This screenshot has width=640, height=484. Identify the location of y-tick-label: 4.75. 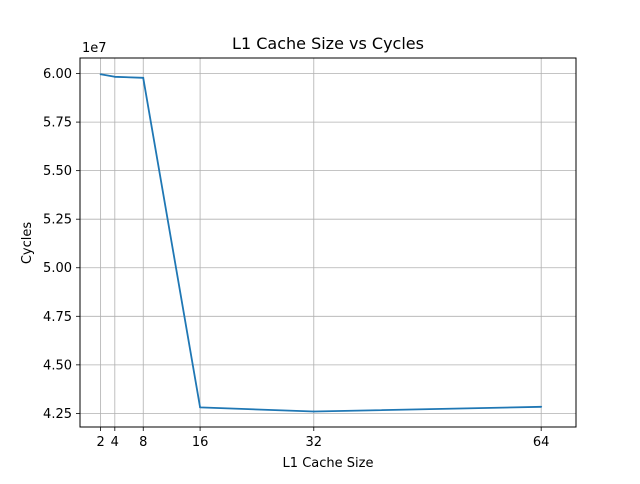
(57, 317).